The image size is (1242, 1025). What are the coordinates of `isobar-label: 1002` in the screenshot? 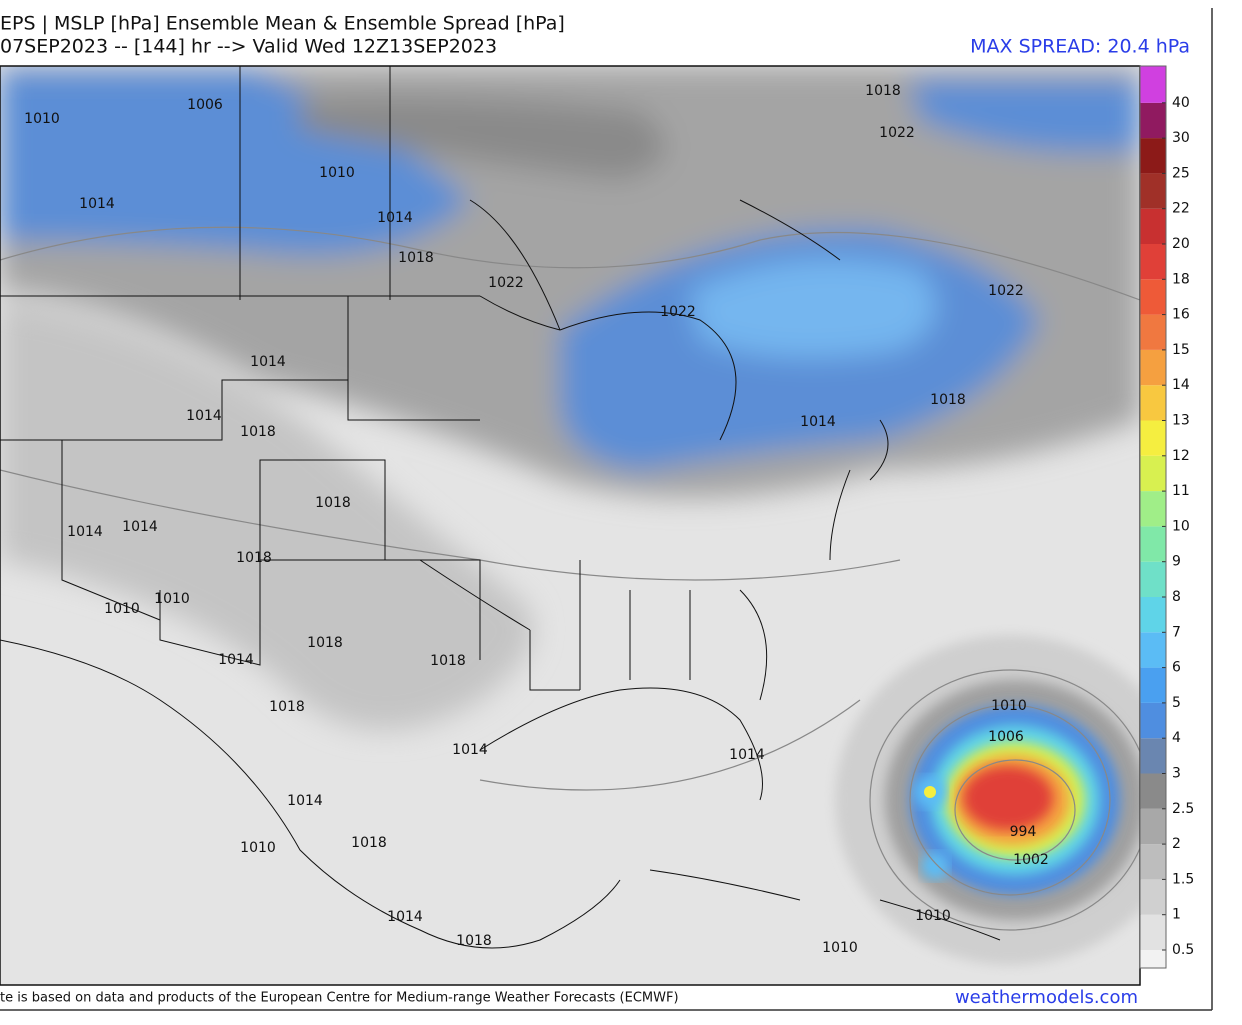 It's located at (1031, 860).